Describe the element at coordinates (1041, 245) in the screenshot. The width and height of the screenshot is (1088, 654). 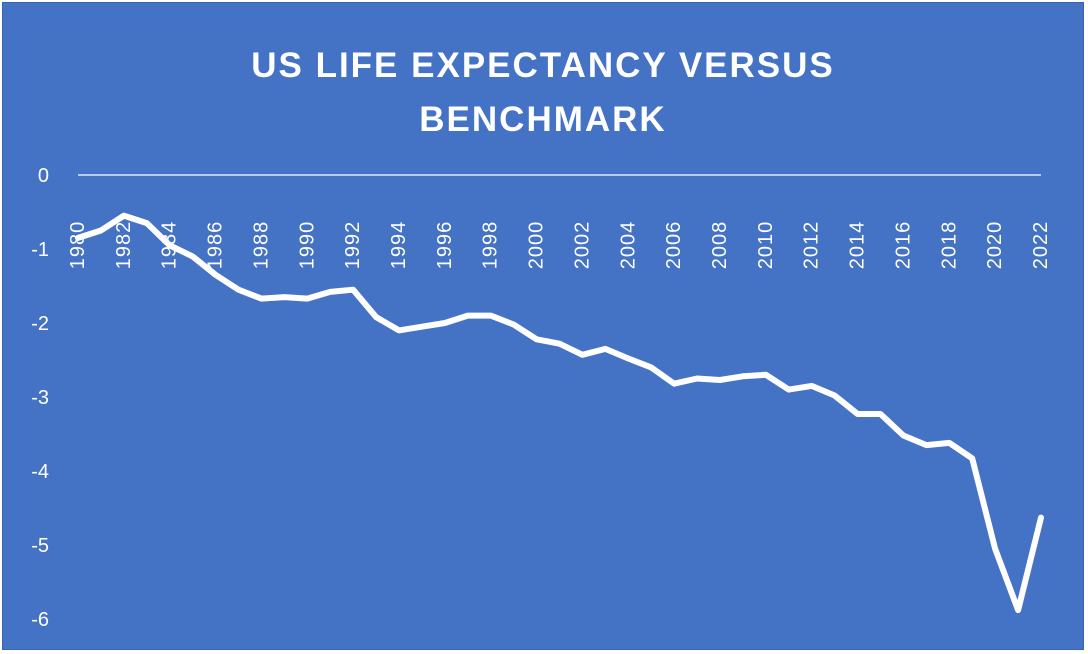
I see `x-tick-label: 2022` at that location.